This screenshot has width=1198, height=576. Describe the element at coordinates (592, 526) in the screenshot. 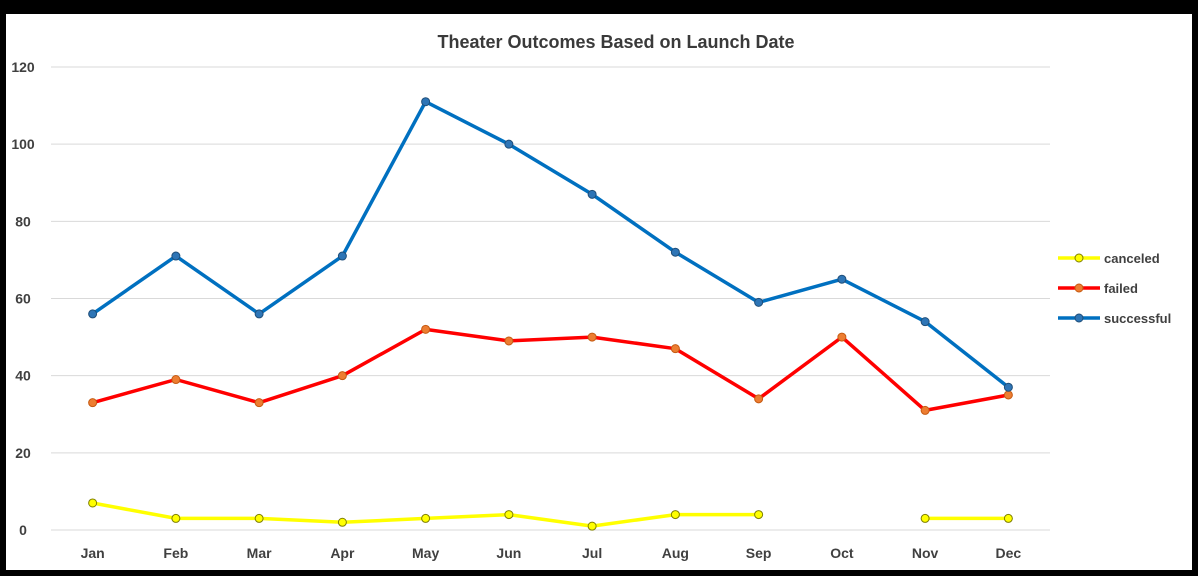

I see `data-point-canceled-jul` at that location.